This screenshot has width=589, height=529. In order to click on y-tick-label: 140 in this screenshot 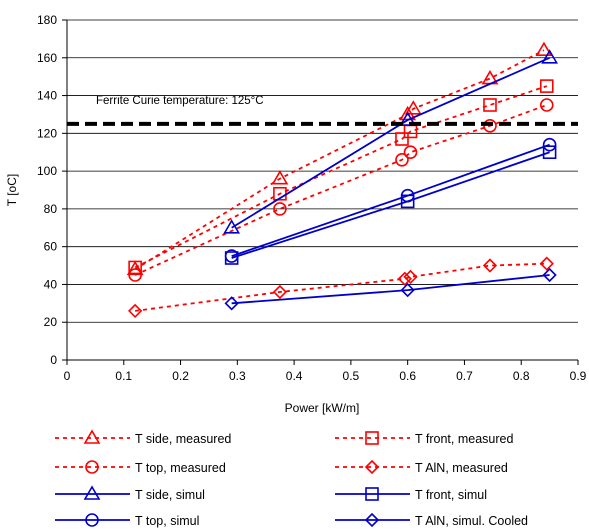, I will do `click(47, 96)`.